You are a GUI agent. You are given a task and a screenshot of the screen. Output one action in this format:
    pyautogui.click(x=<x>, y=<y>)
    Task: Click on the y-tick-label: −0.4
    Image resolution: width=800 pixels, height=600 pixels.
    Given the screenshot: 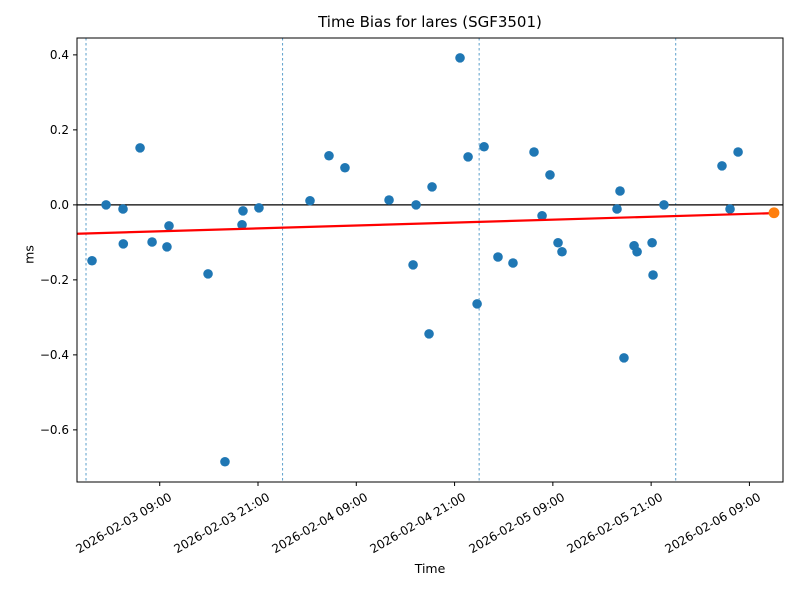 What is the action you would take?
    pyautogui.click(x=54, y=354)
    